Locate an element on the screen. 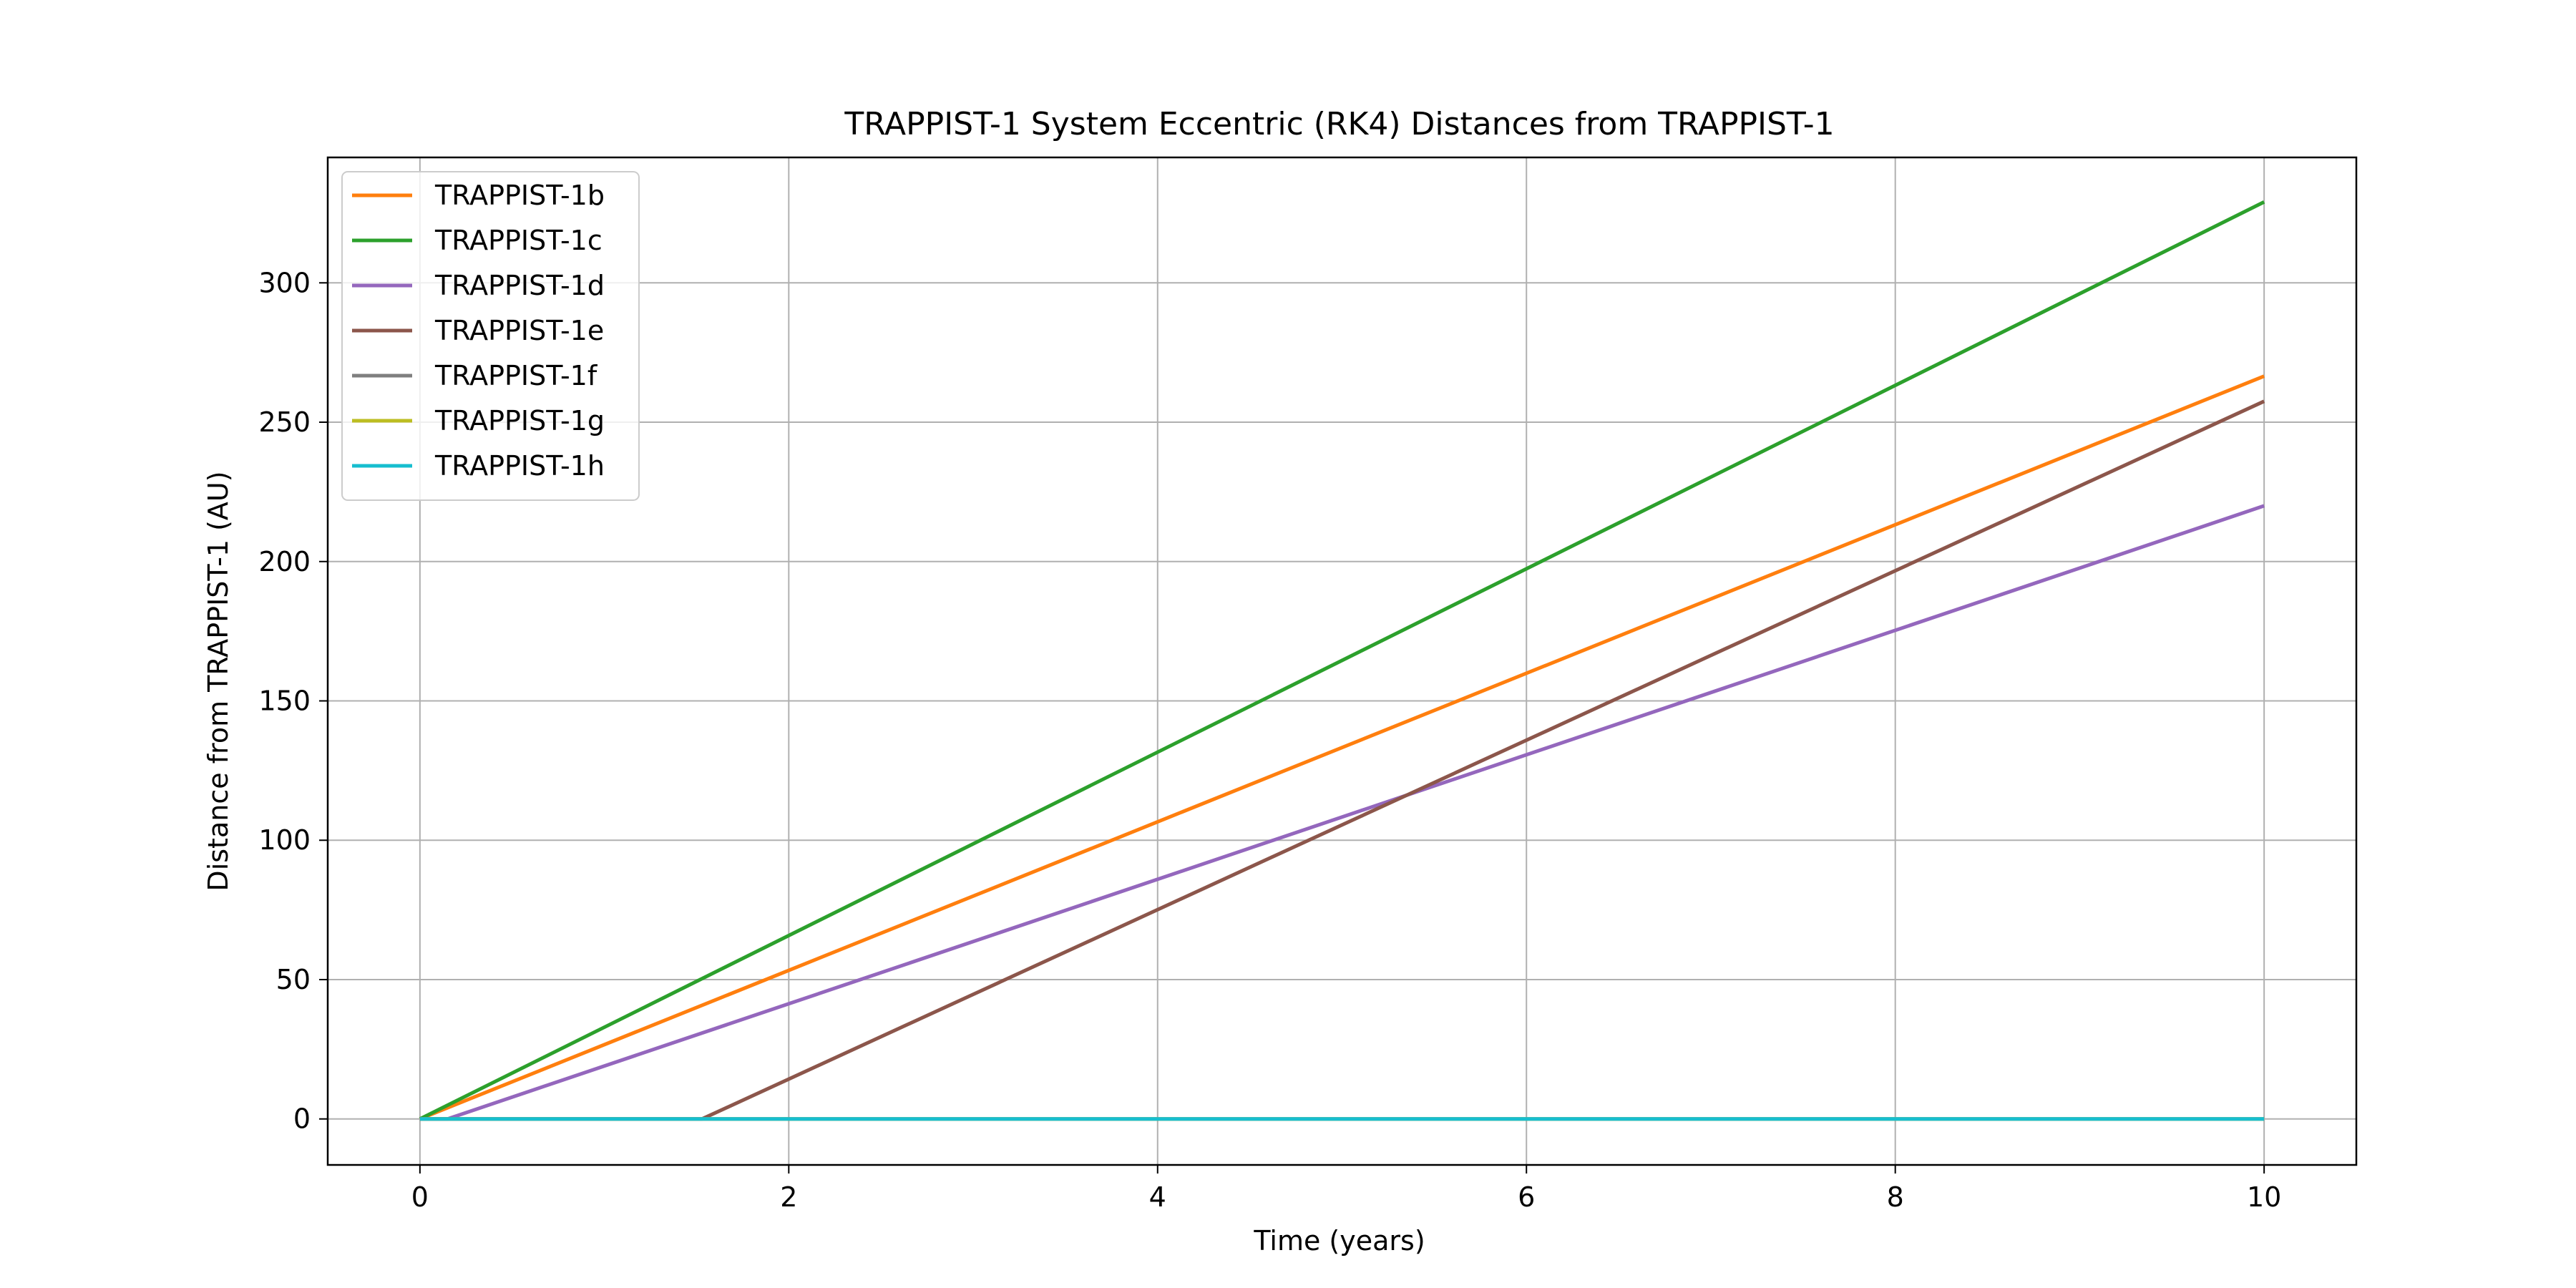 The image size is (2576, 1288). x-tick-label: 6 is located at coordinates (1526, 1197).